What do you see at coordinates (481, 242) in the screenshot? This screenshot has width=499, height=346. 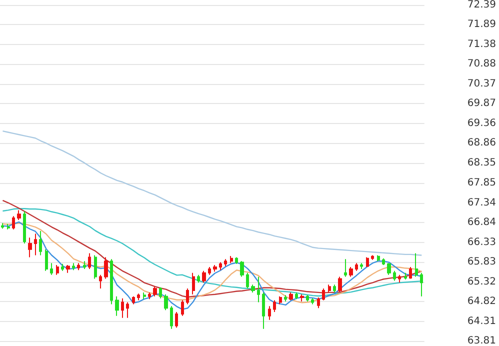 I see `y-tick-label: 66.33` at bounding box center [481, 242].